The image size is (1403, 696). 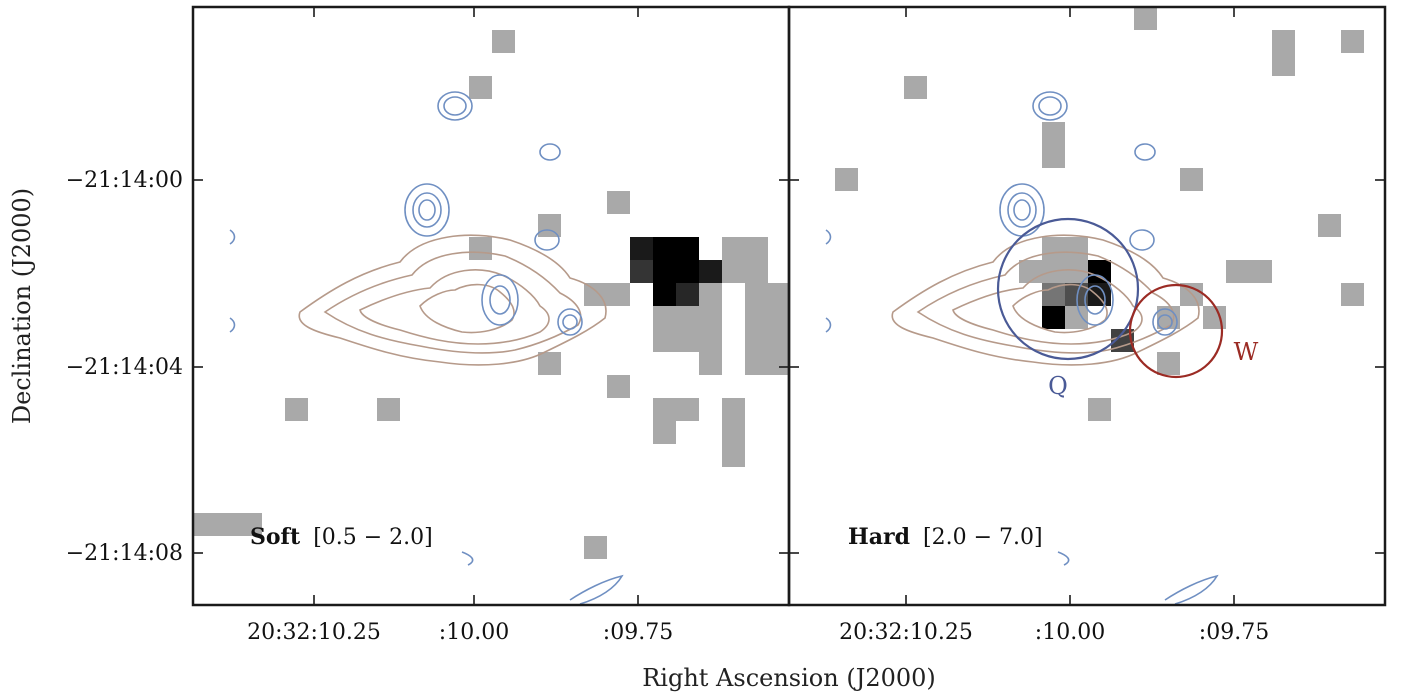 I want to click on hard-band-range: [2.0 − 7.0], so click(x=983, y=537).